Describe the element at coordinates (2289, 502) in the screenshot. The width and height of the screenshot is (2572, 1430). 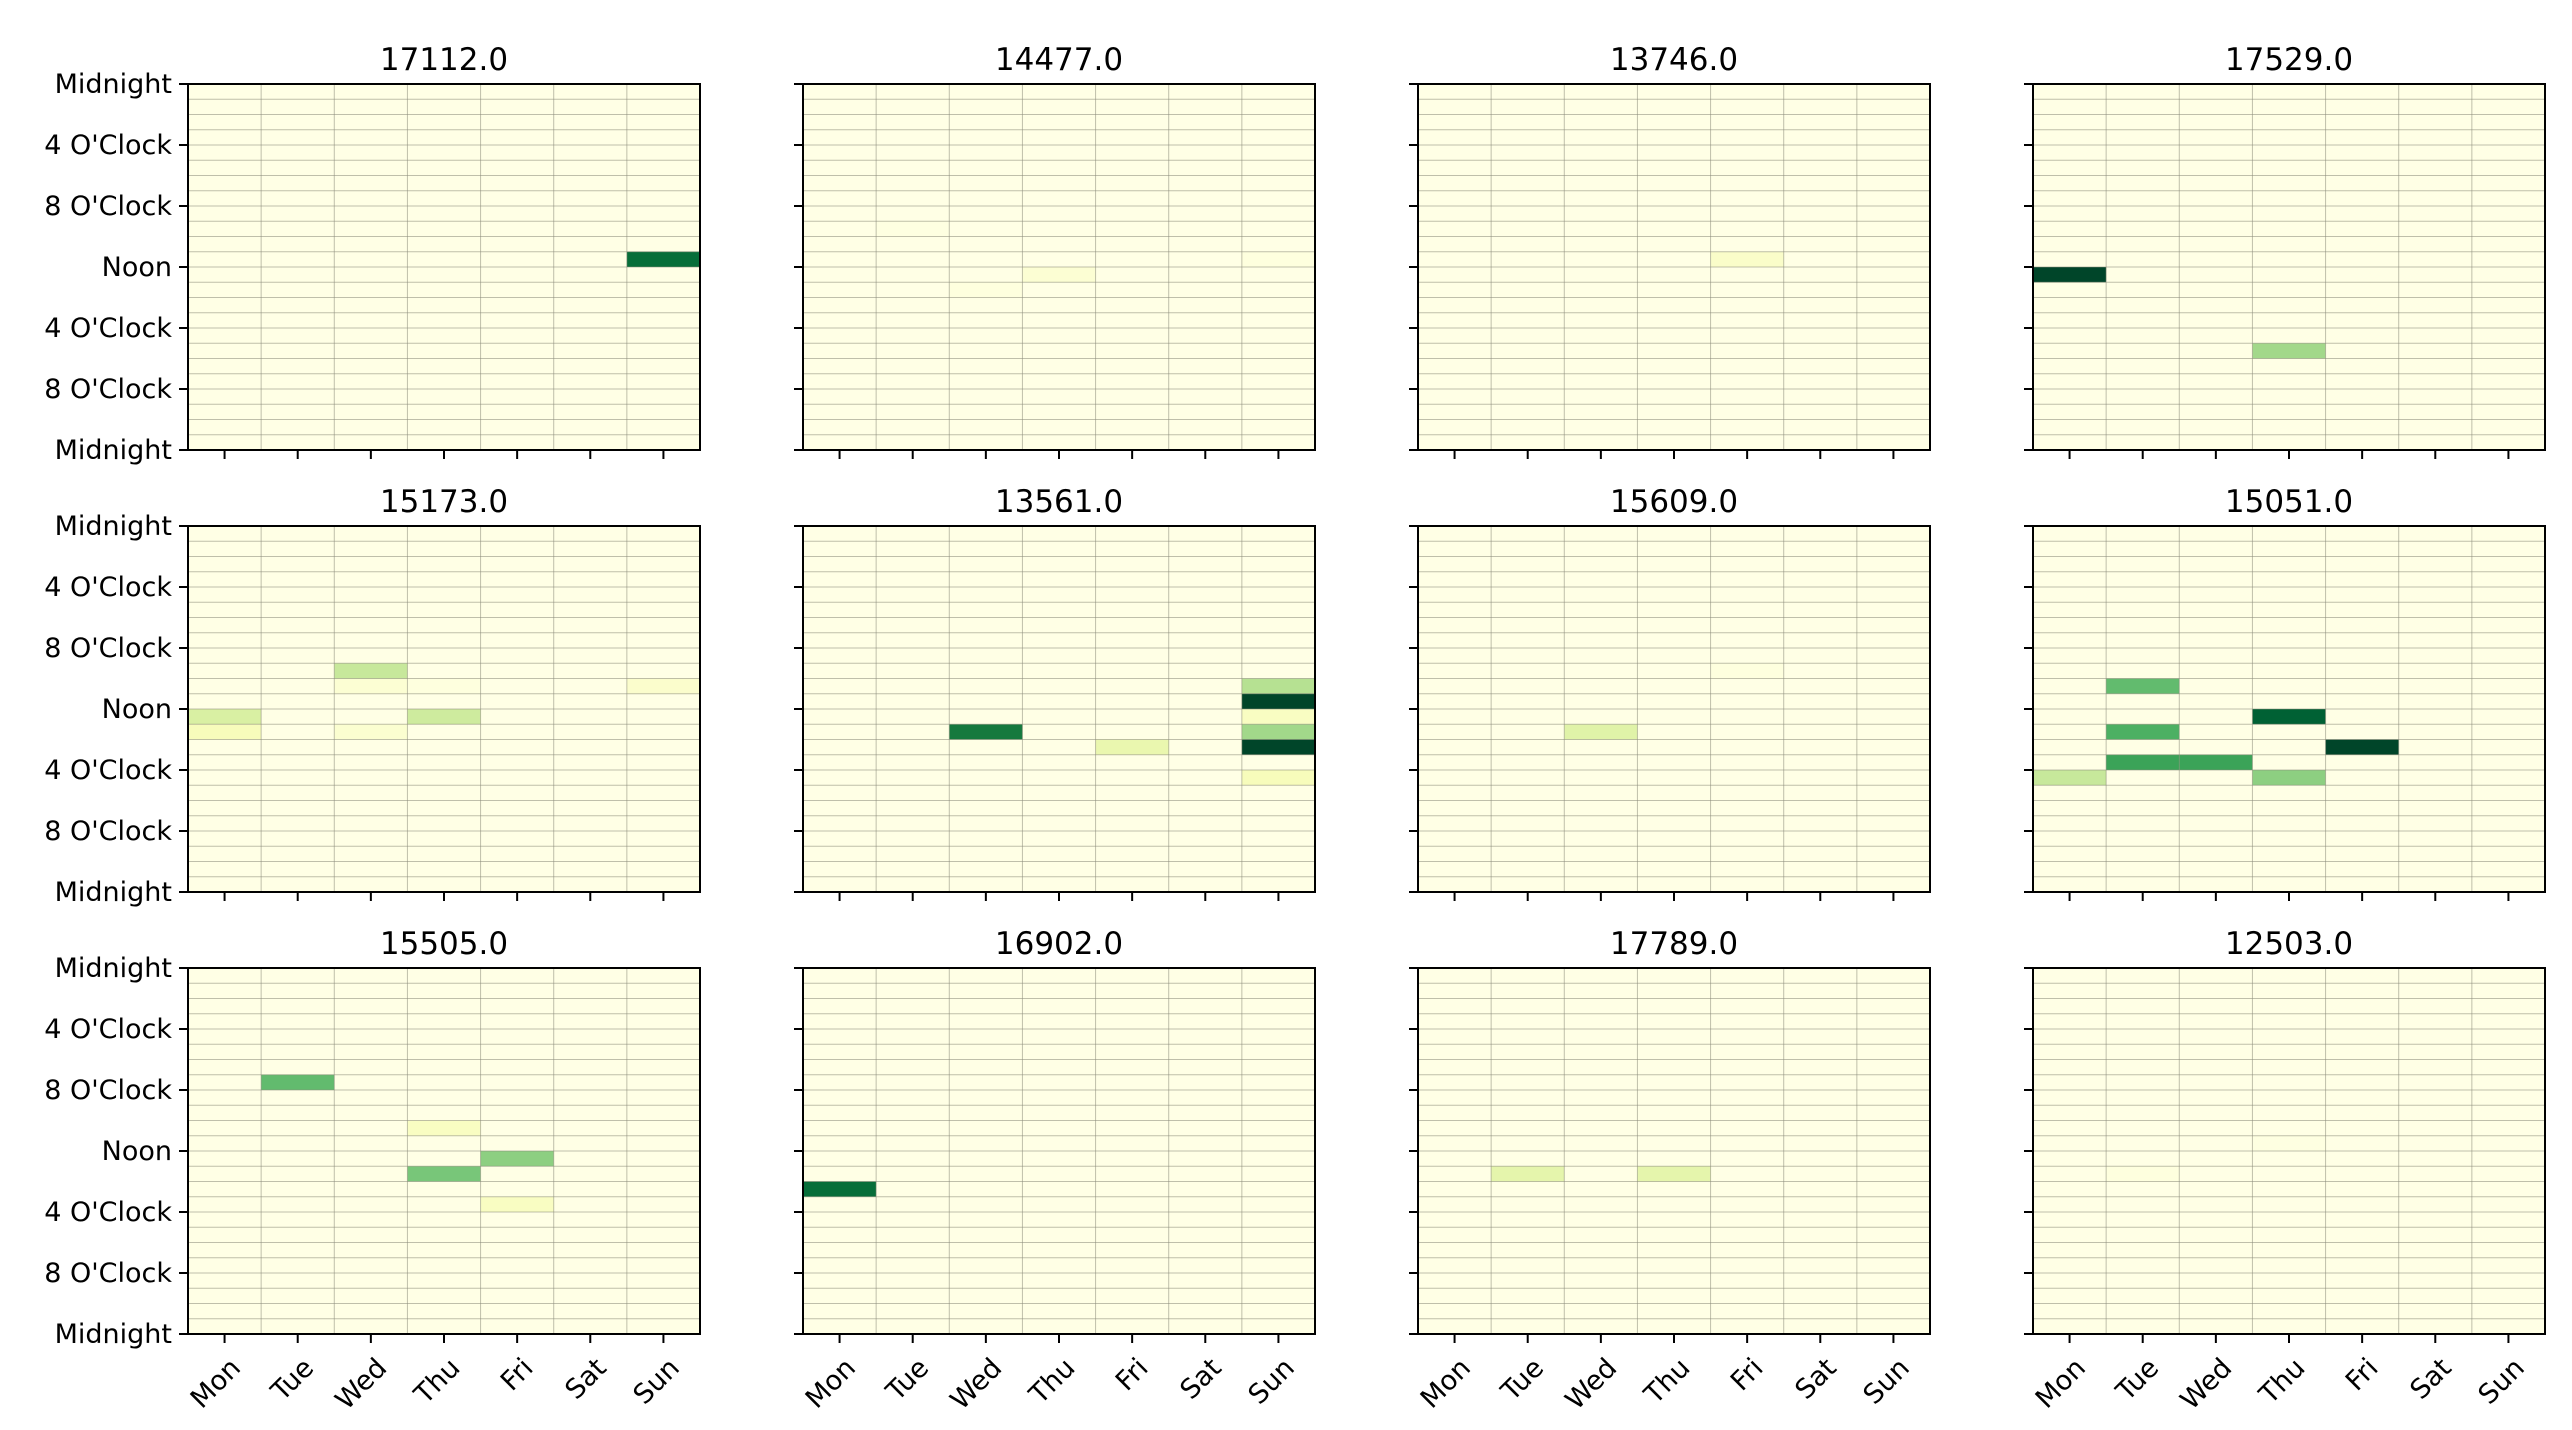
I see `panel-title: 15051.0` at that location.